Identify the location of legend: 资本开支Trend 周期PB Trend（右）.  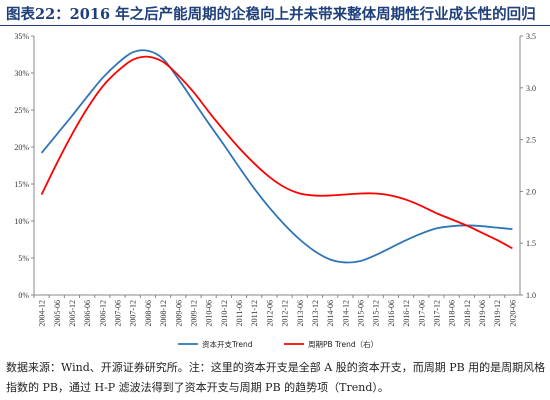
(278, 344).